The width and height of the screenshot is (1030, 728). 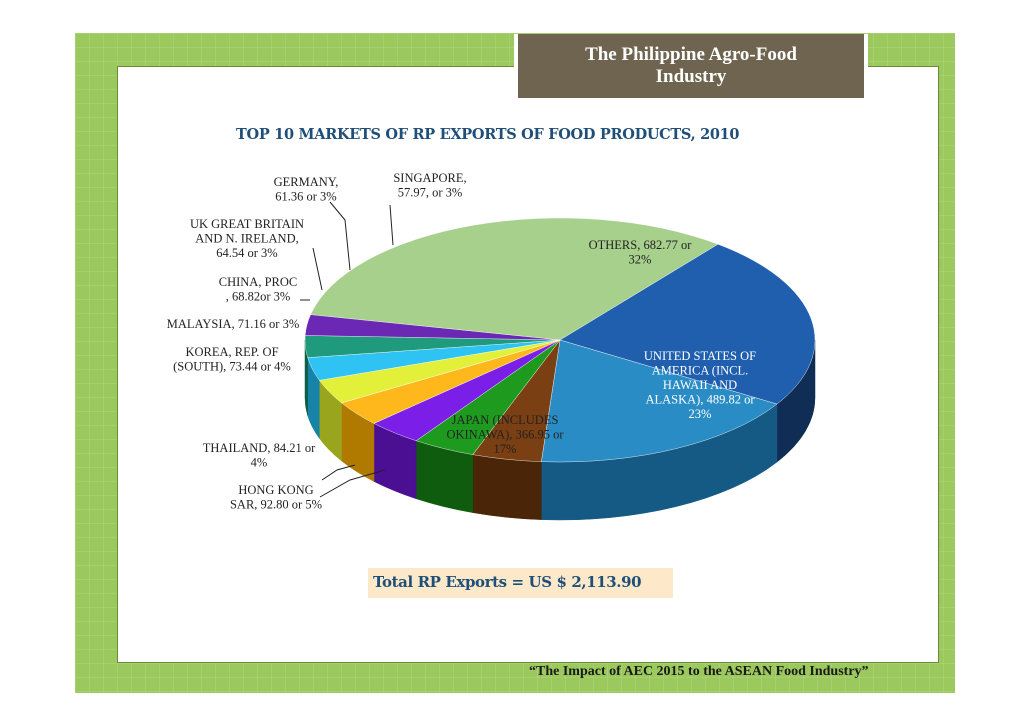 What do you see at coordinates (505, 434) in the screenshot?
I see `pie-label-japan-includes-okinawa: JAPAN (INCLUDES OKINAWA), 366.95 or 17%` at bounding box center [505, 434].